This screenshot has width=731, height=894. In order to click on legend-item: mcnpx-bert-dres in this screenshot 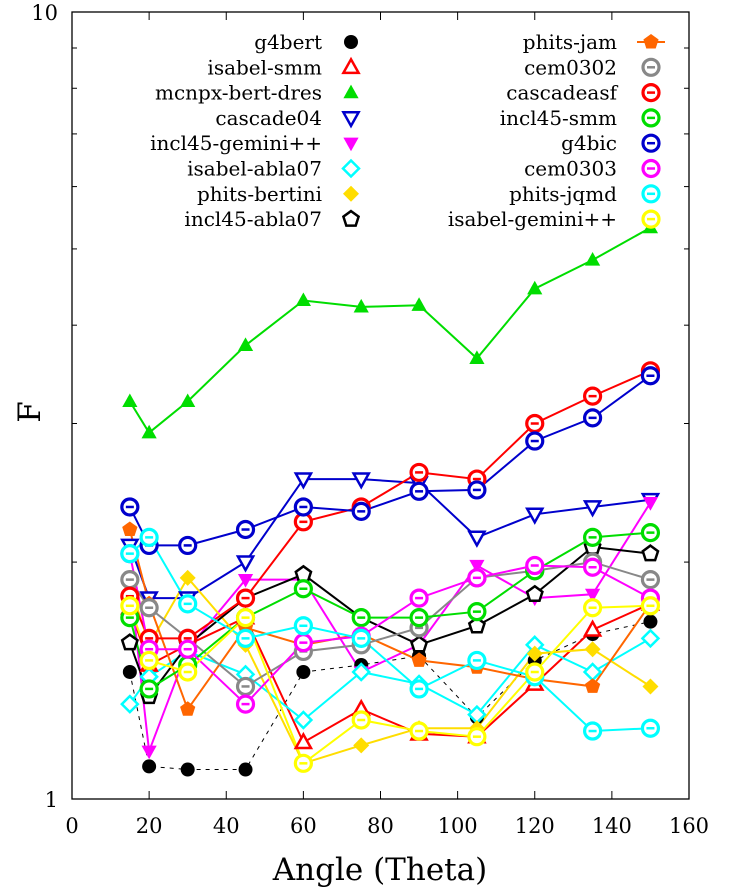, I will do `click(257, 93)`.